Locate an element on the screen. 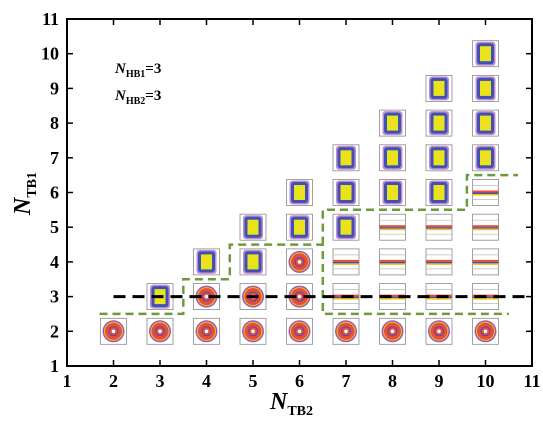 Image resolution: width=543 pixels, height=425 pixels. x-tick-label: 10 is located at coordinates (486, 381).